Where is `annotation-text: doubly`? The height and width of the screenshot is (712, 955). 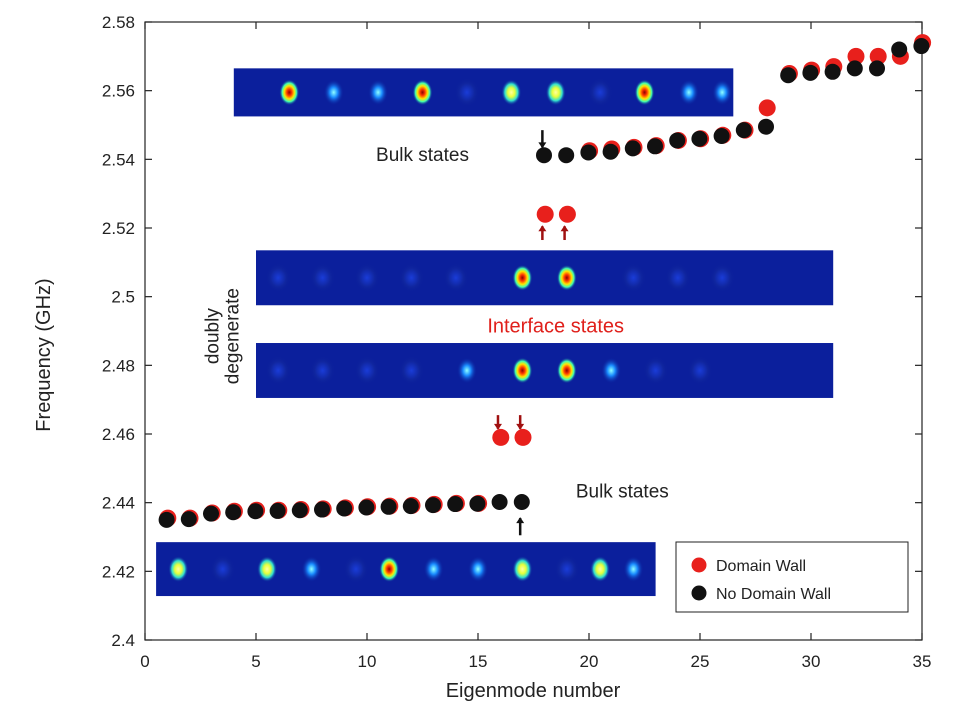 annotation-text: doubly is located at coordinates (213, 336).